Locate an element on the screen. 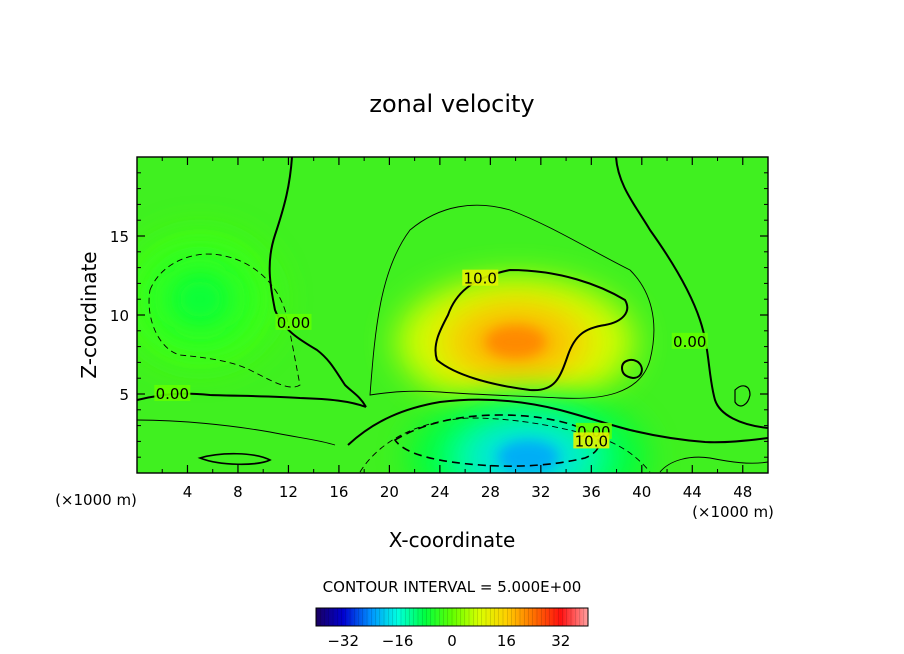  contour-ten-lower is located at coordinates (496, 440).